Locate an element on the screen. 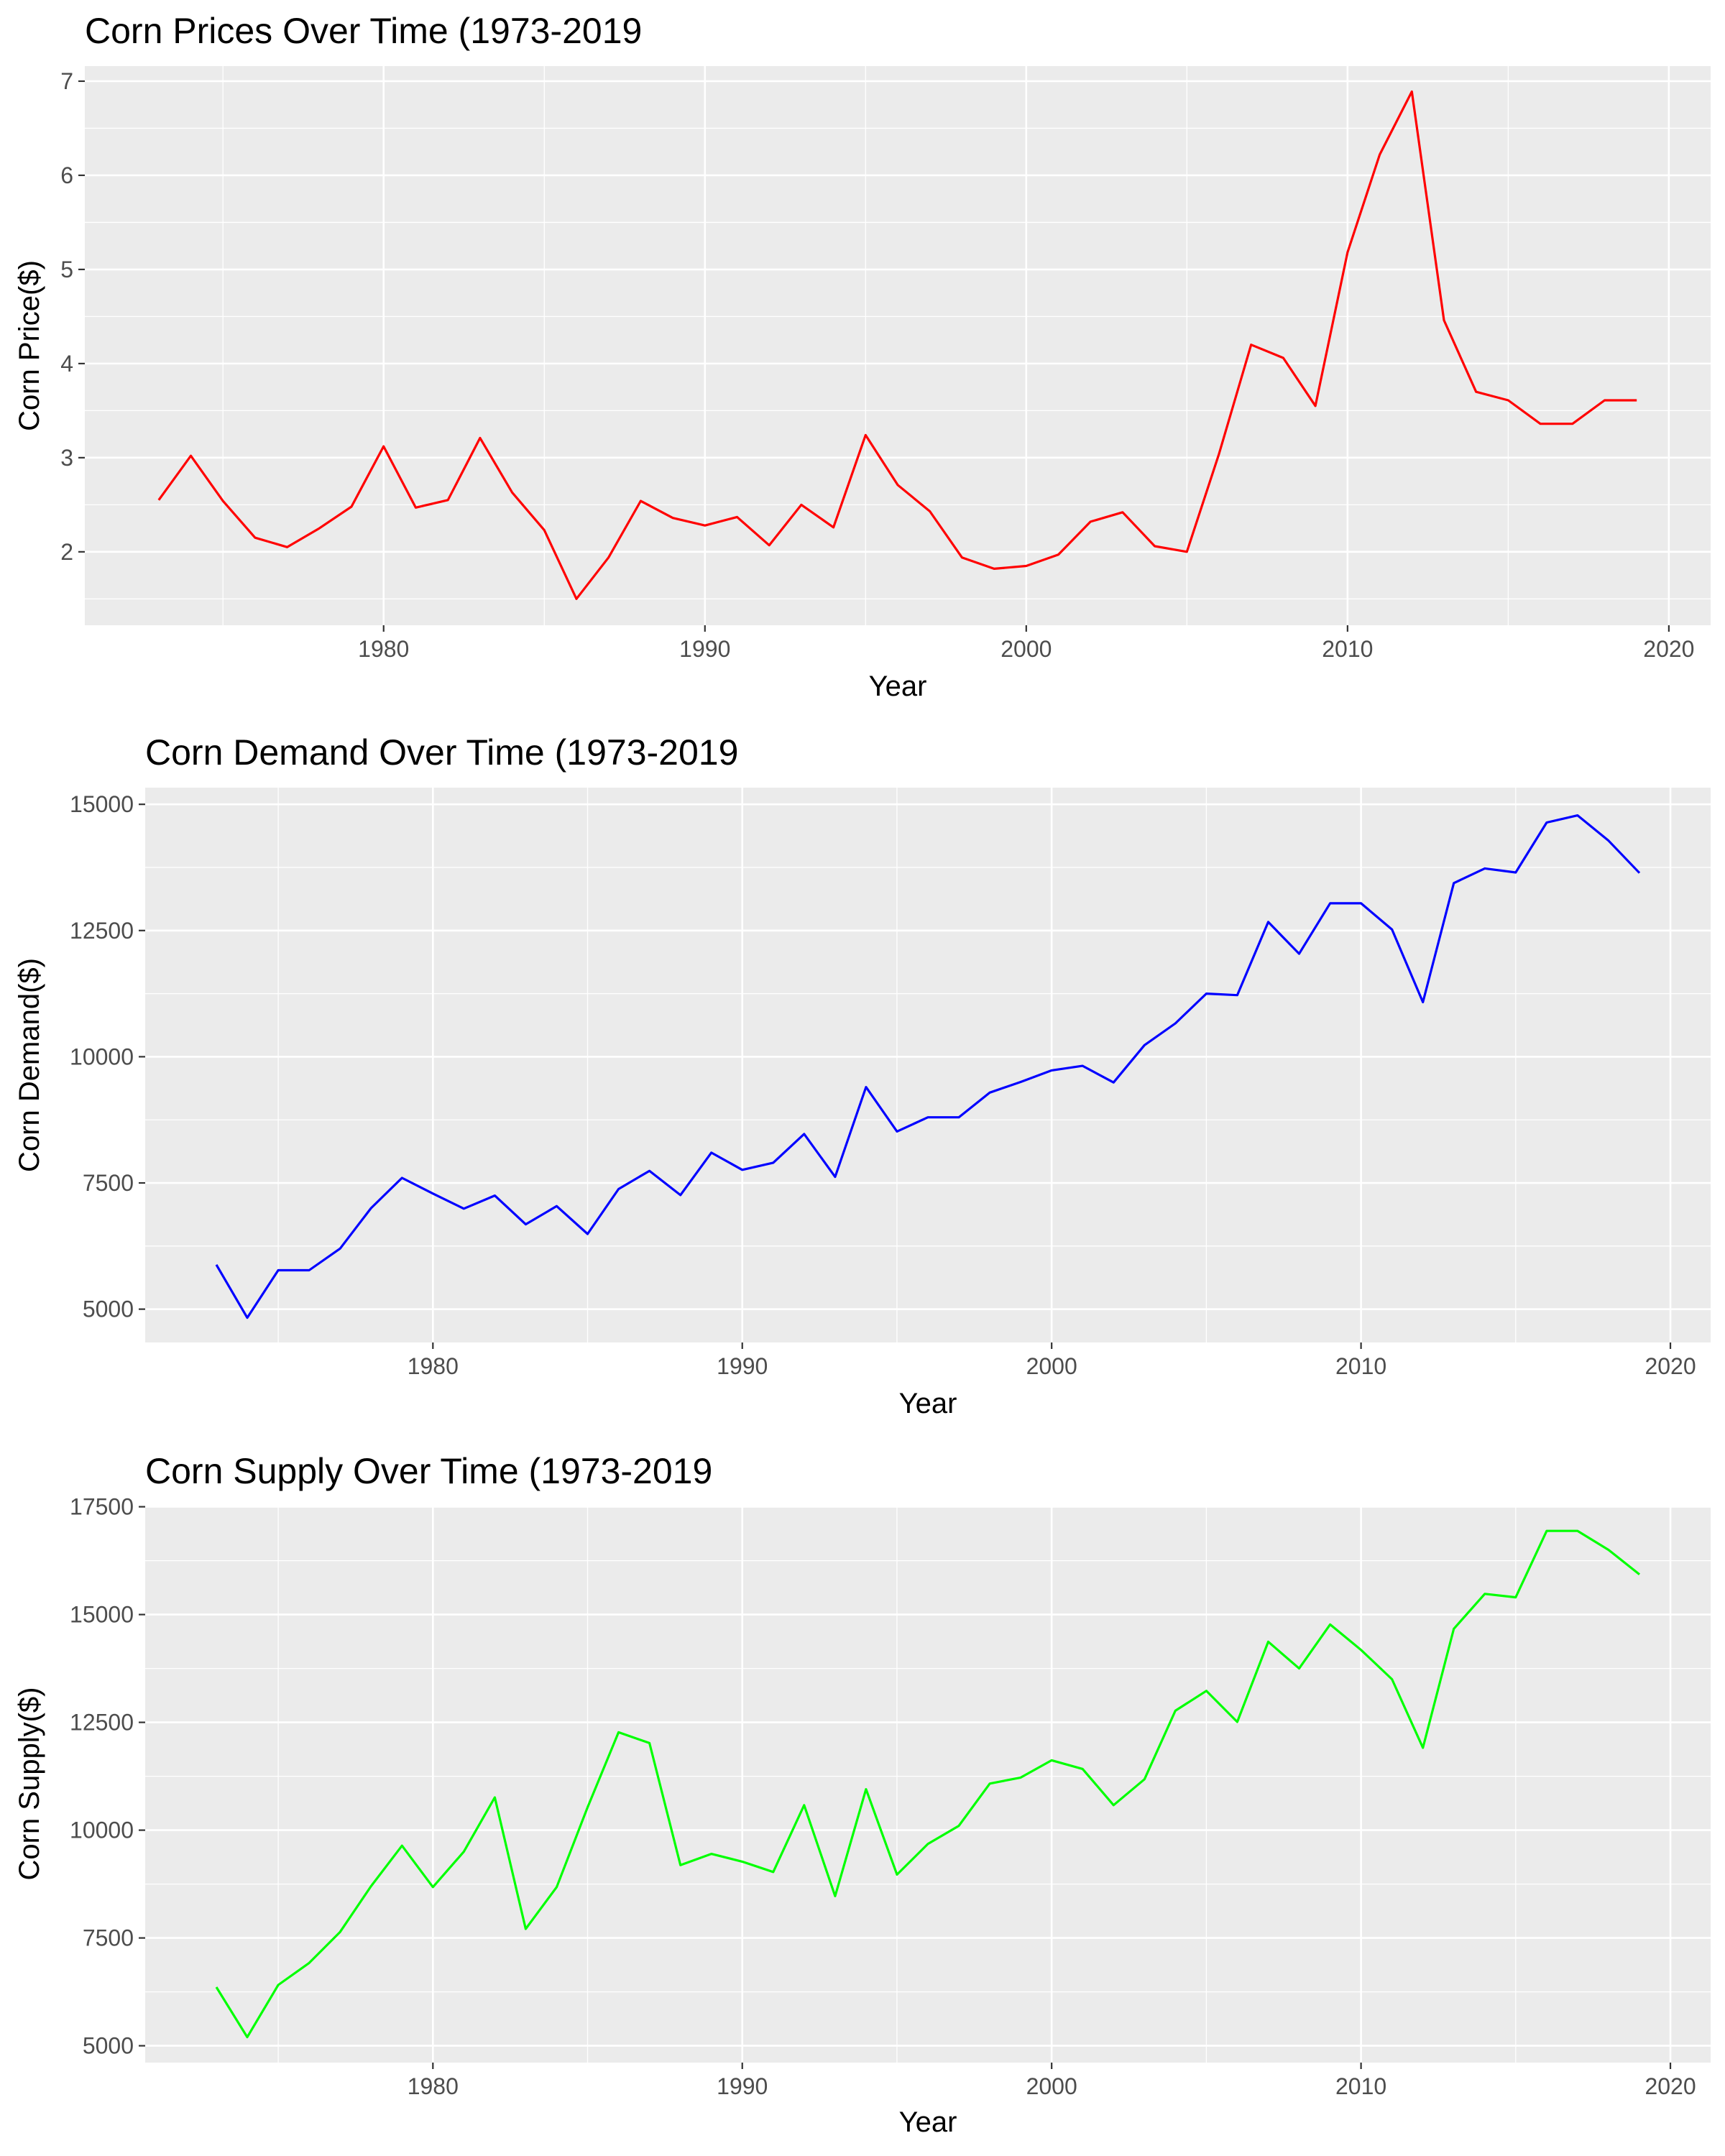  price-x-tick-label: 2010 is located at coordinates (1347, 649).